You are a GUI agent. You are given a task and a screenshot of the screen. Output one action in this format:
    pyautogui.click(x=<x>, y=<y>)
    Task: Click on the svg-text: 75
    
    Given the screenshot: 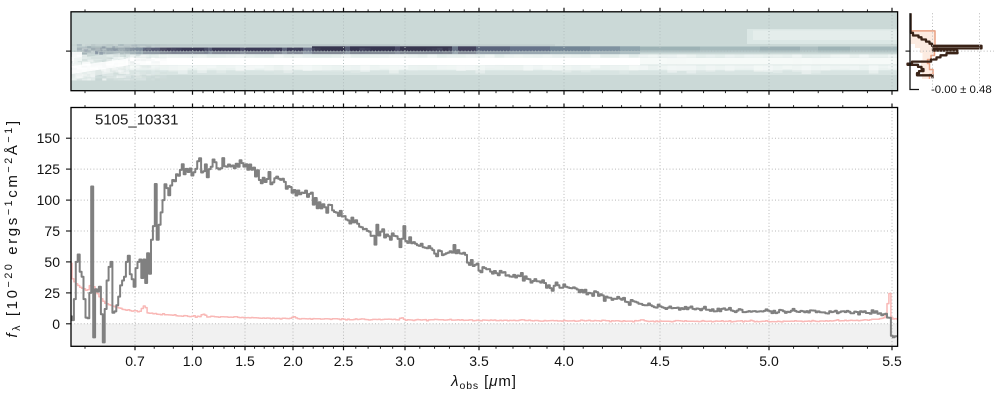 What is the action you would take?
    pyautogui.click(x=52, y=231)
    